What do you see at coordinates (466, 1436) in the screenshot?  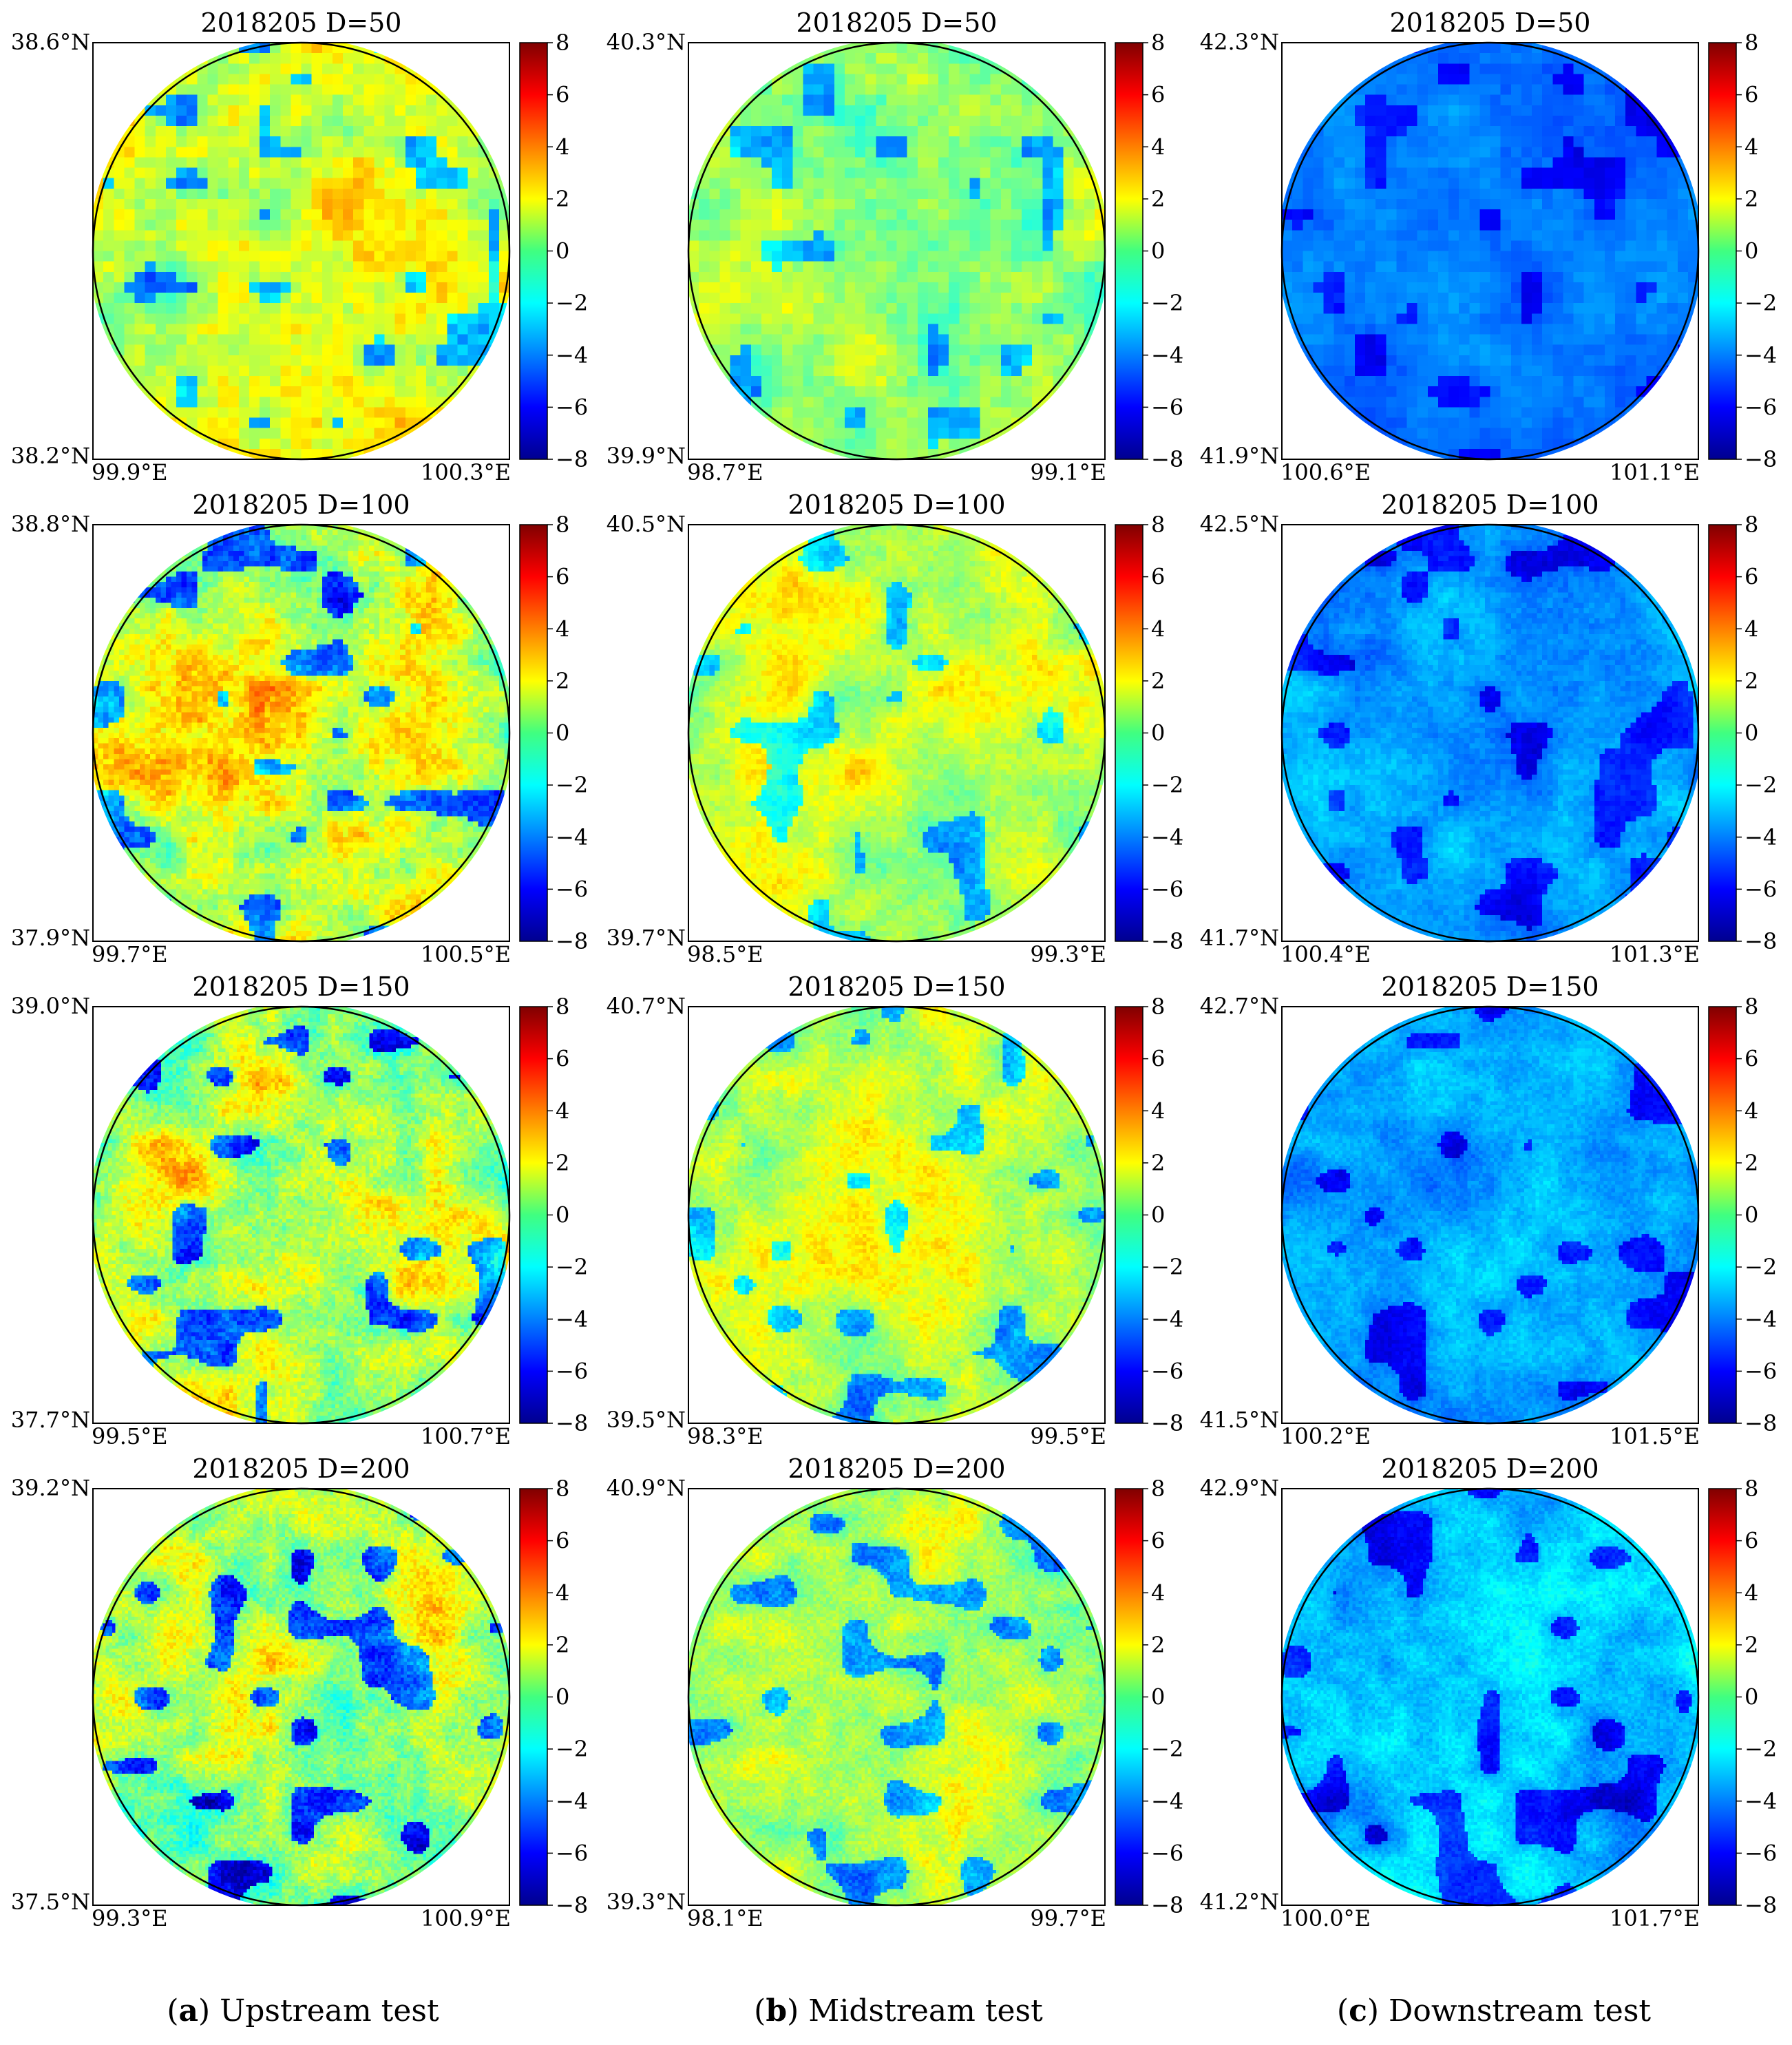 I see `lon-right-label: 100.7°E` at bounding box center [466, 1436].